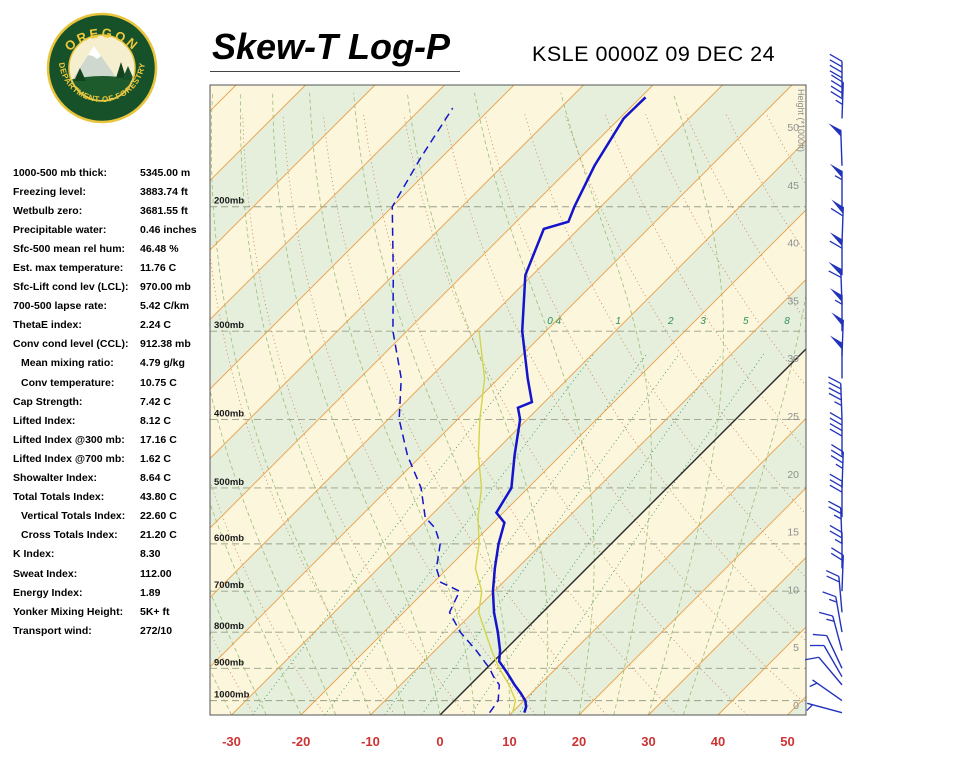  I want to click on index-row: Lifted Index @700 mb: 1.62 C, so click(113, 458).